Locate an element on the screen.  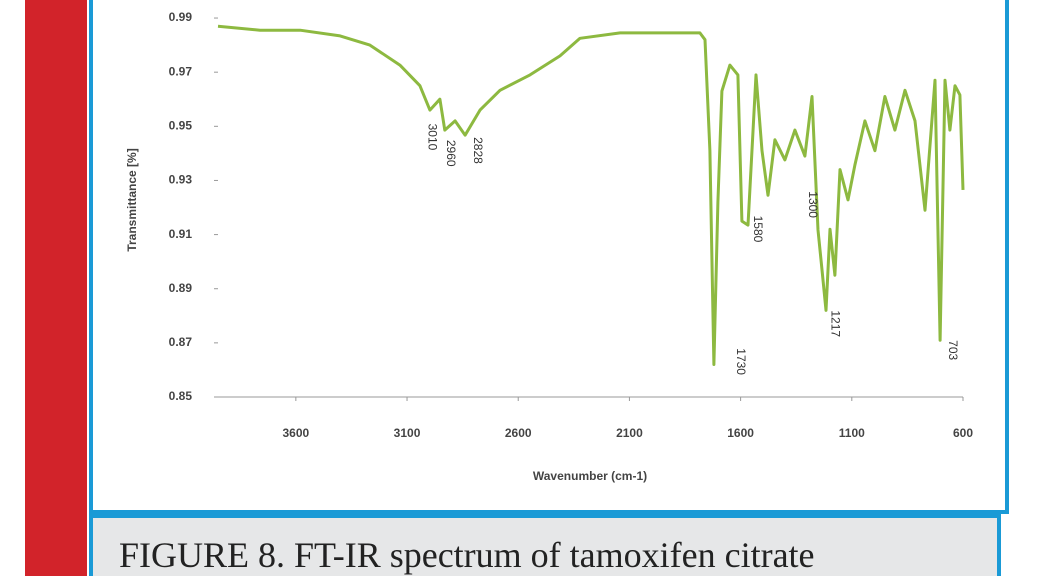
peak-label: 1217 is located at coordinates (836, 323).